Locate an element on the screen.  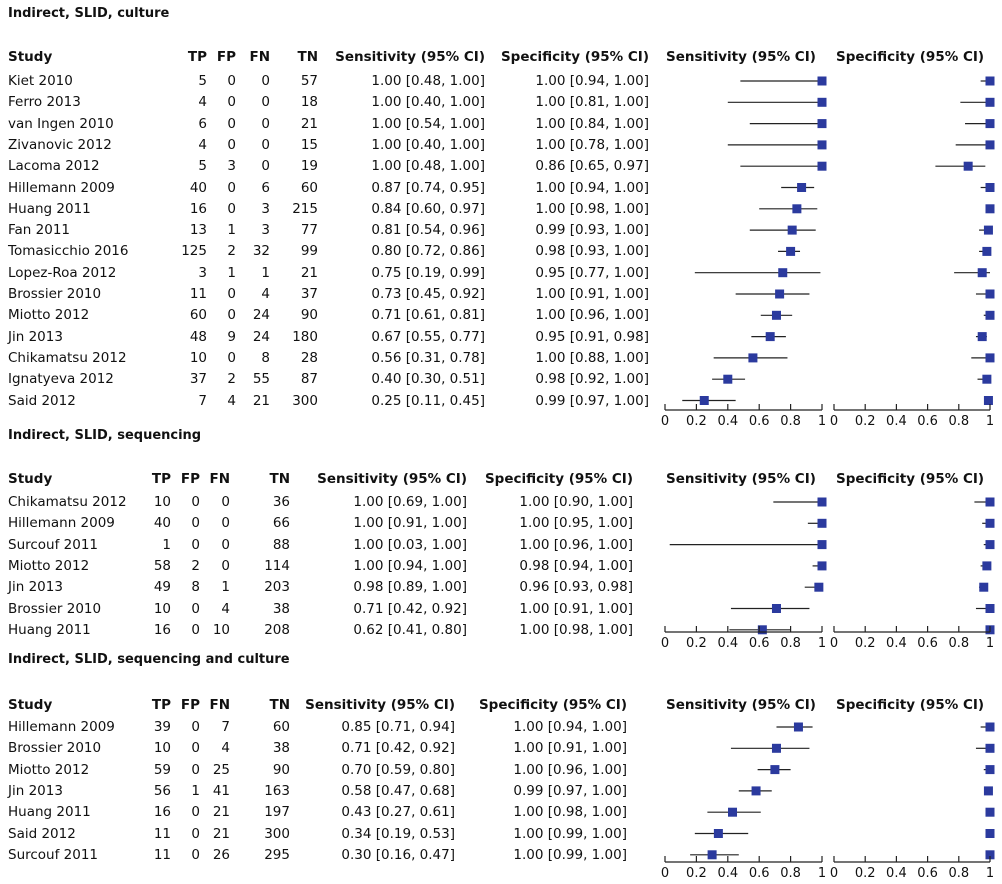
sensitivity-ci-text: 0.73 [0.45, 0.92] is located at coordinates (428, 294).